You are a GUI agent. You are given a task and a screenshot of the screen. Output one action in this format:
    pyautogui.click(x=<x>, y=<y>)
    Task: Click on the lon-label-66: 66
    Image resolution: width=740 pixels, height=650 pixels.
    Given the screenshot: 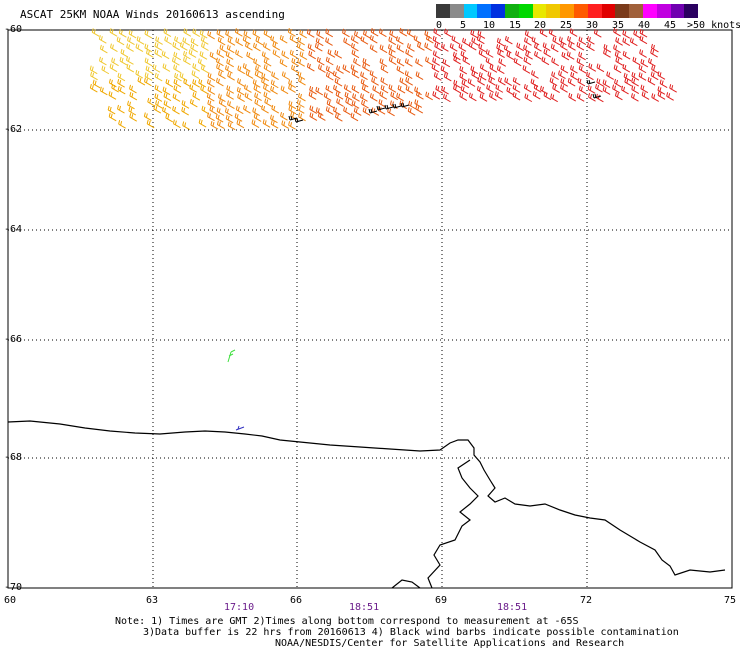 What is the action you would take?
    pyautogui.click(x=296, y=600)
    